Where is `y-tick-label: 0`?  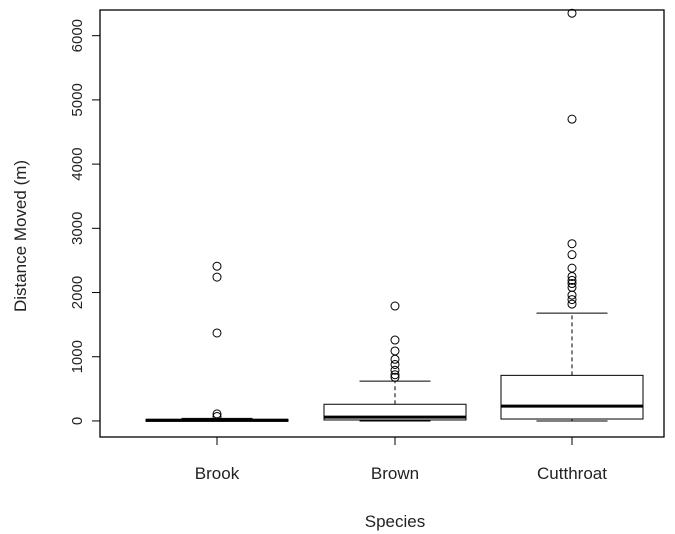 y-tick-label: 0 is located at coordinates (77, 421).